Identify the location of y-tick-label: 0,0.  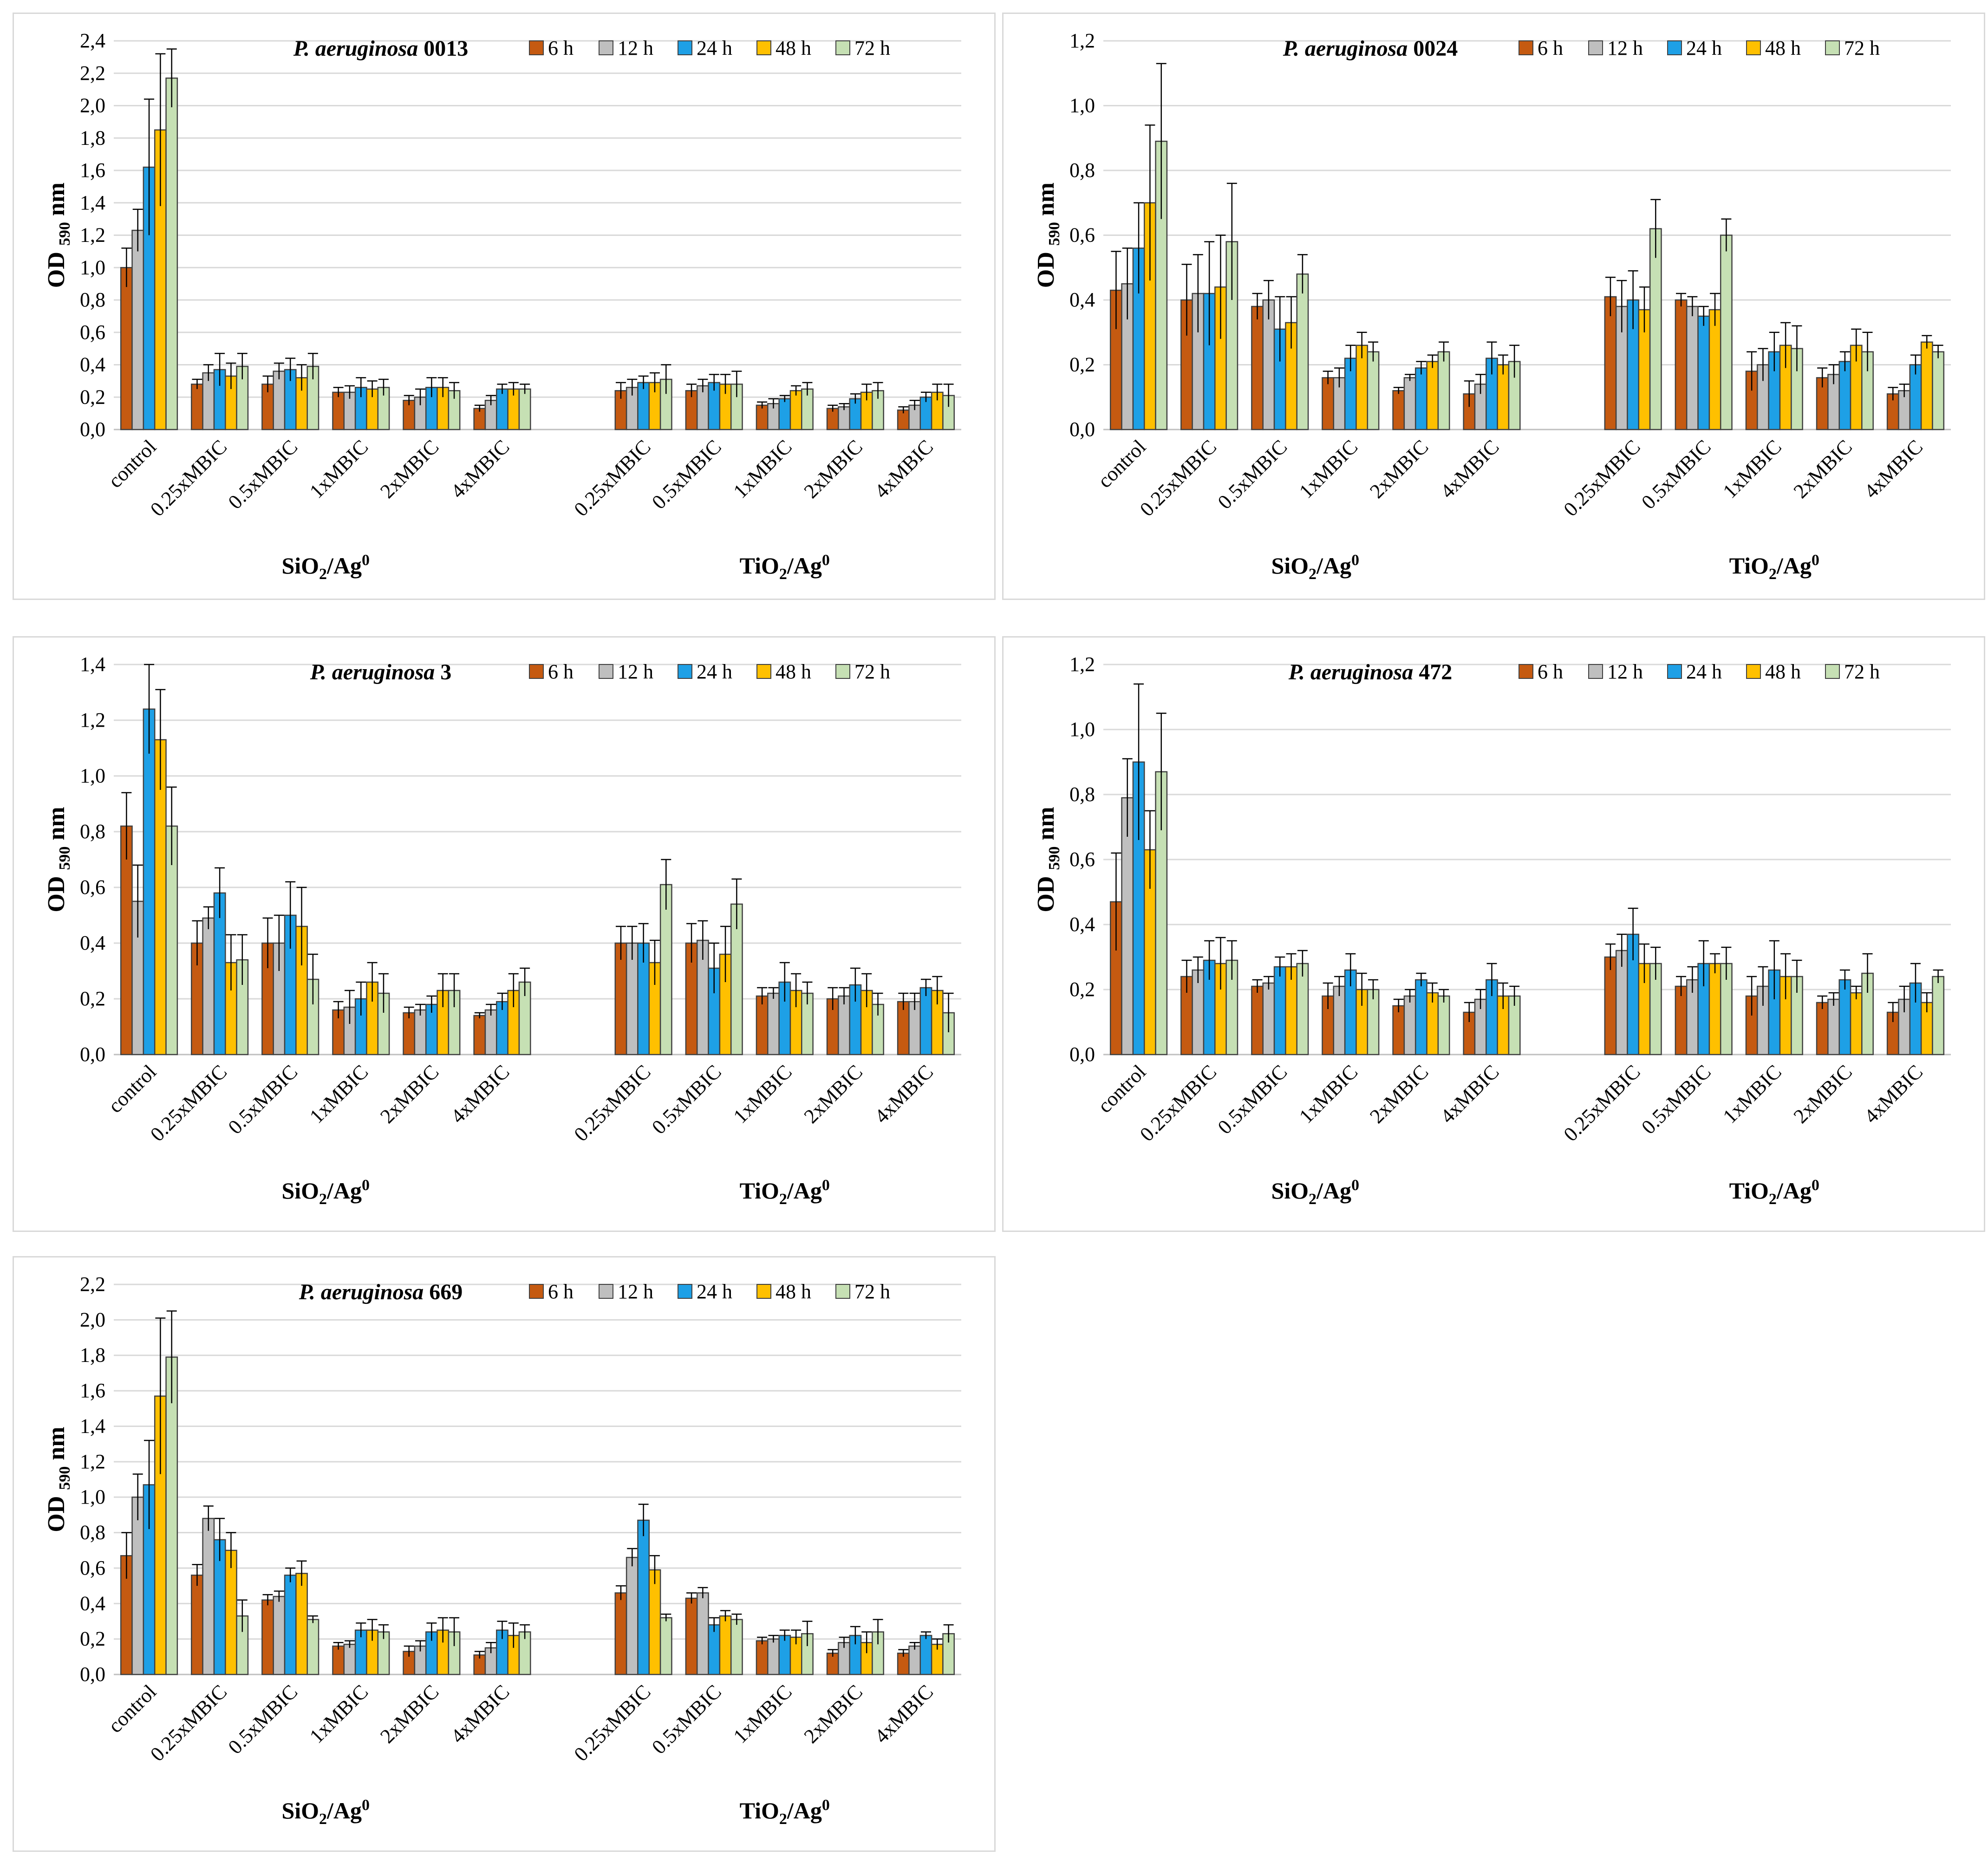
(1082, 429).